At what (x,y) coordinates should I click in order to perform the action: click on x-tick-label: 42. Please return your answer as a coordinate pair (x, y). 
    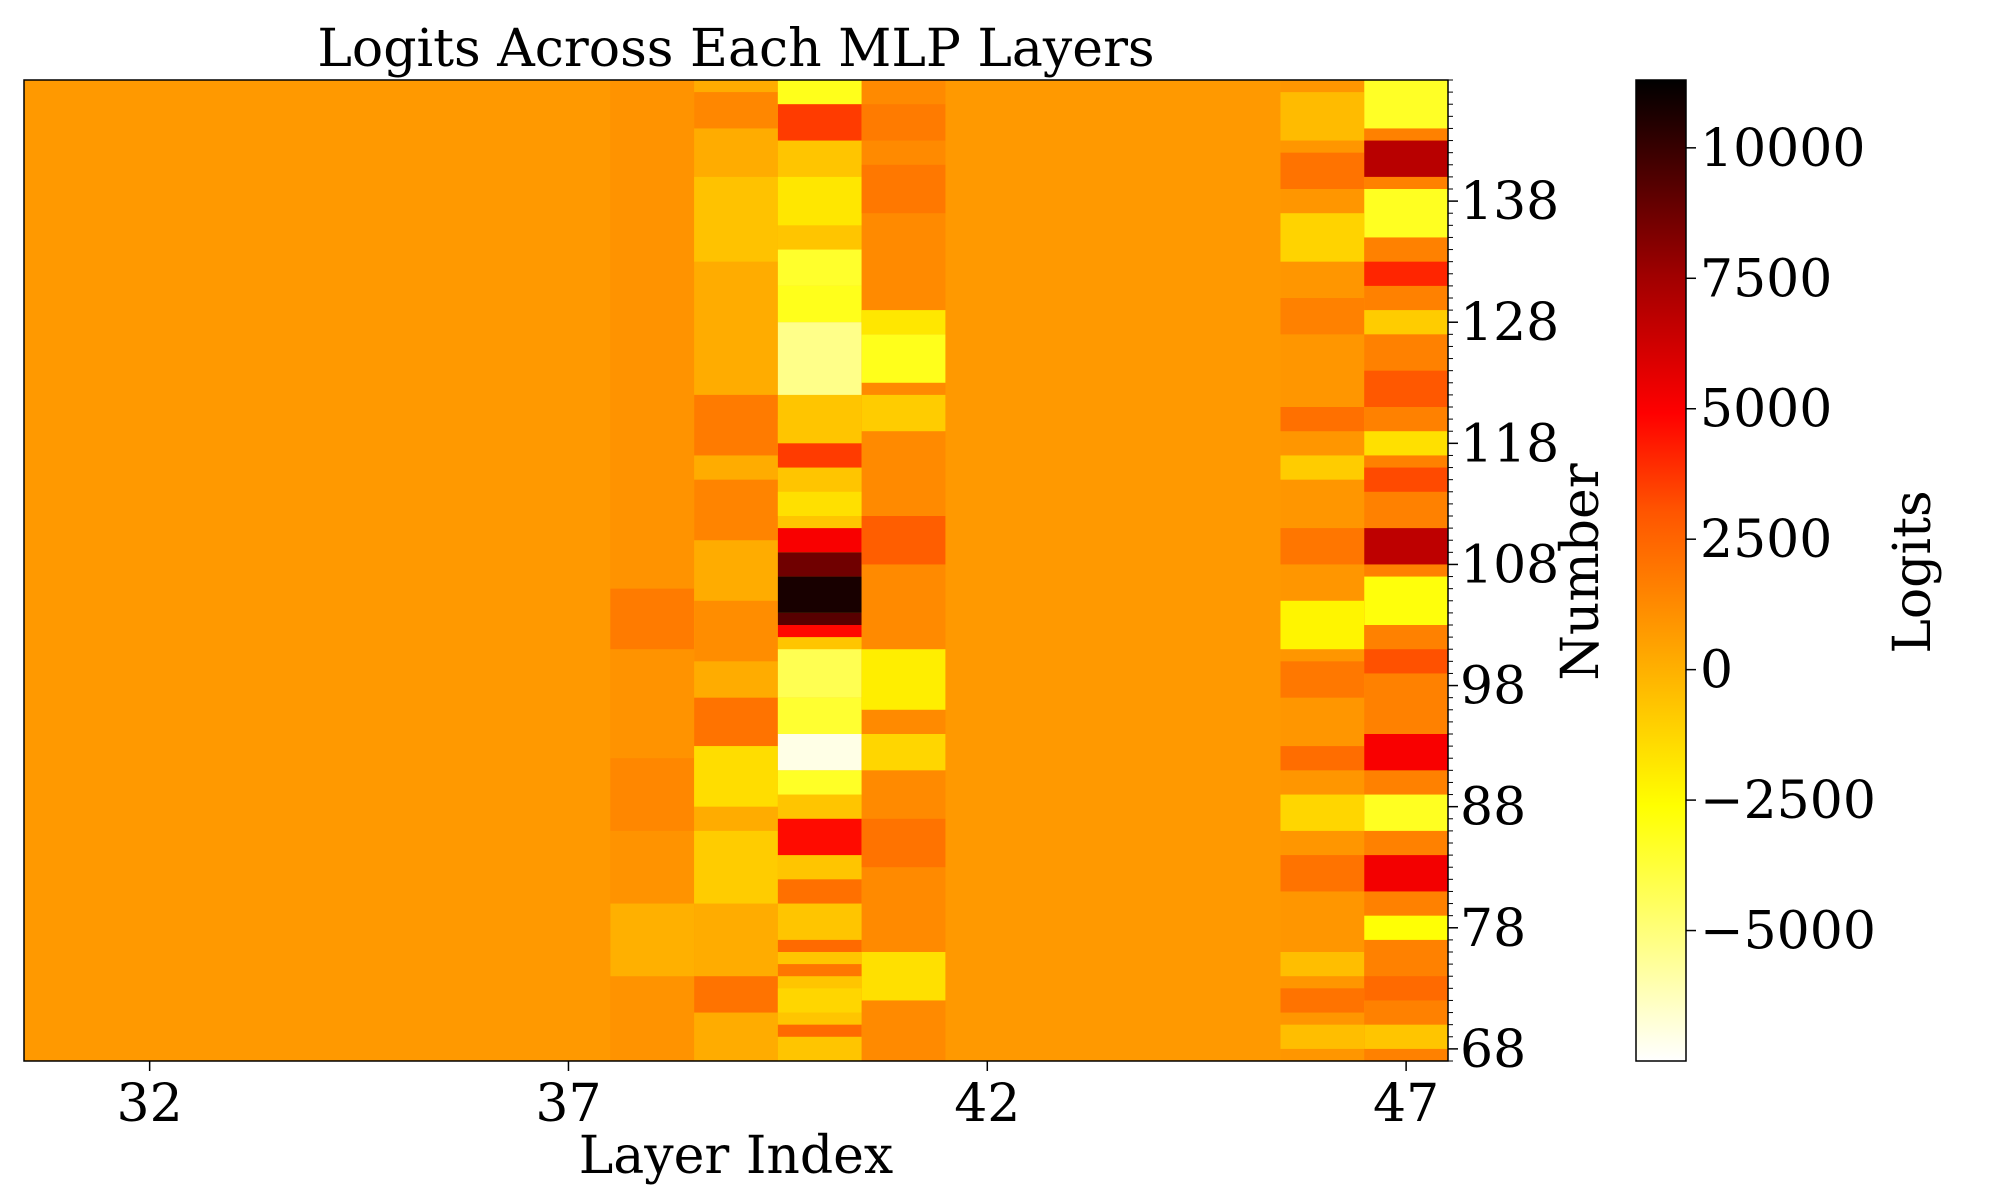
    Looking at the image, I should click on (987, 1104).